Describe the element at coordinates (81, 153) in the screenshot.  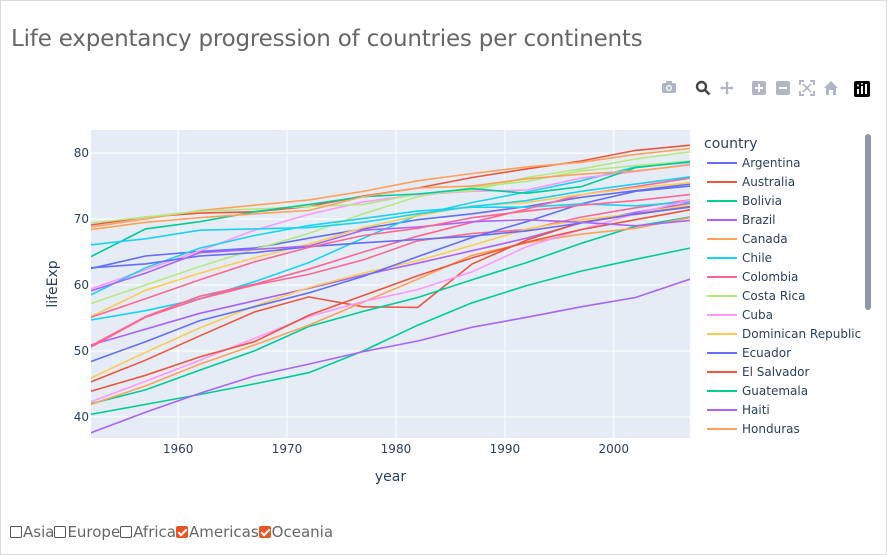
I see `y-tick-label: 80` at that location.